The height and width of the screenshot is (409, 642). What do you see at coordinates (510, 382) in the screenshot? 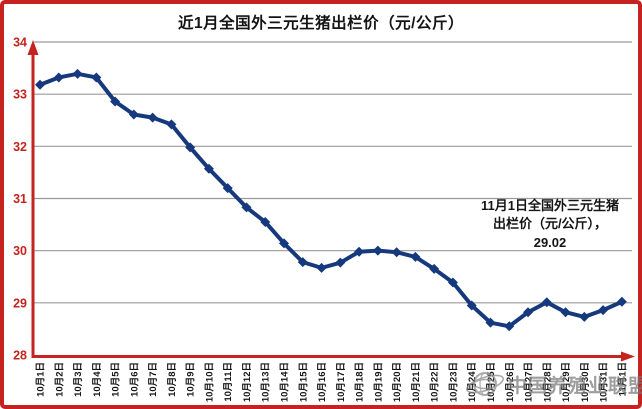
I see `x-tick-label: 10月26日` at bounding box center [510, 382].